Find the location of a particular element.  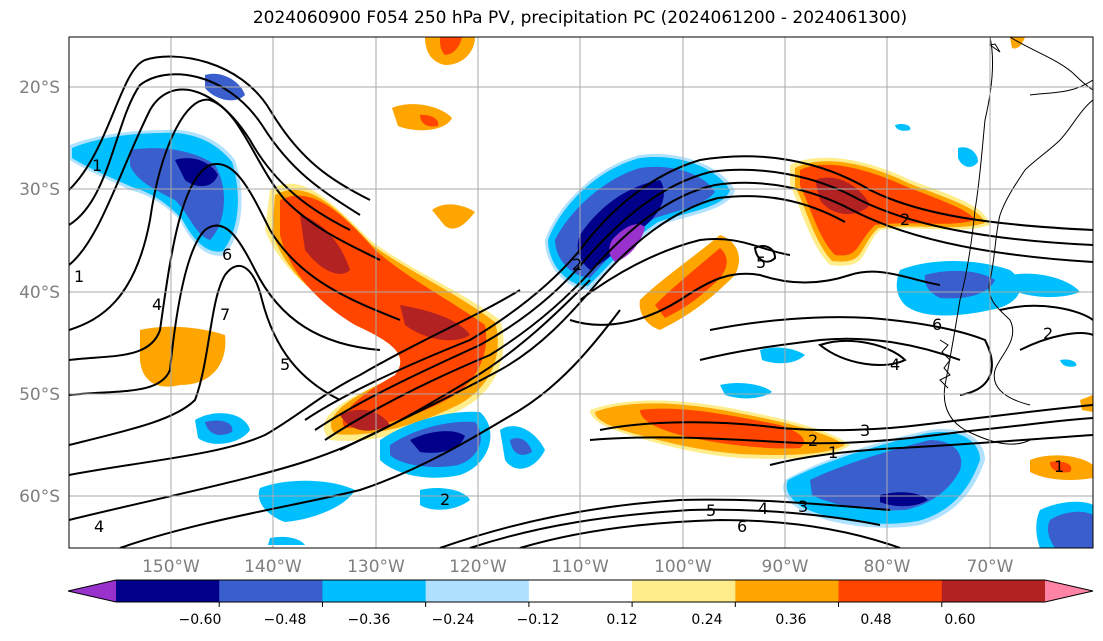

lon-label: 120°W is located at coordinates (478, 567).